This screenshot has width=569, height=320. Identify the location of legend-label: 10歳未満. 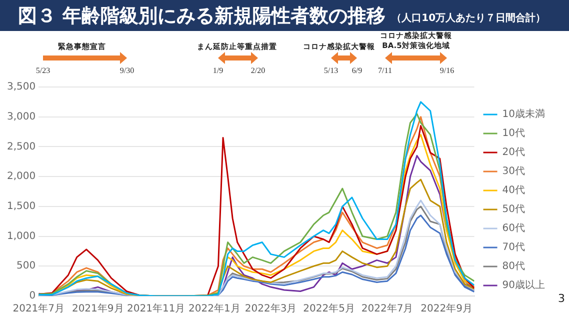
(524, 114).